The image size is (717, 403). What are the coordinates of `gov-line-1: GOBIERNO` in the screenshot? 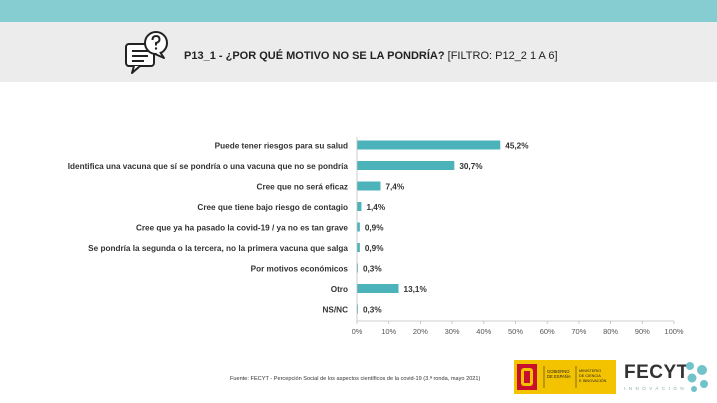 It's located at (558, 371).